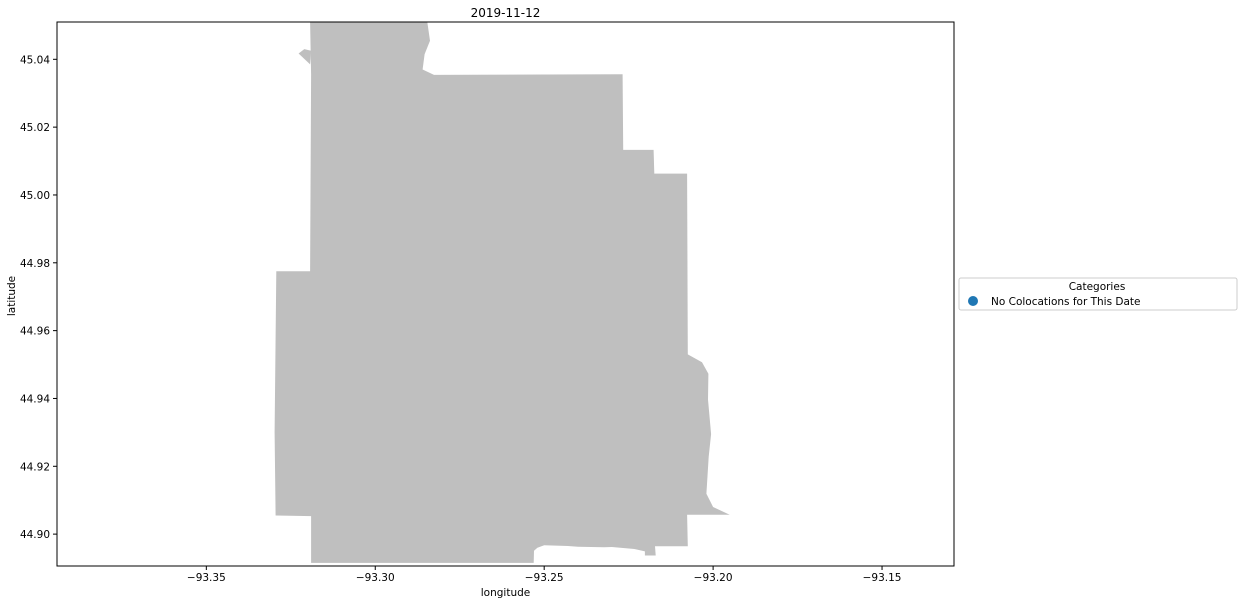 This screenshot has width=1243, height=604. What do you see at coordinates (35, 467) in the screenshot?
I see `y-tick-label: 44.92` at bounding box center [35, 467].